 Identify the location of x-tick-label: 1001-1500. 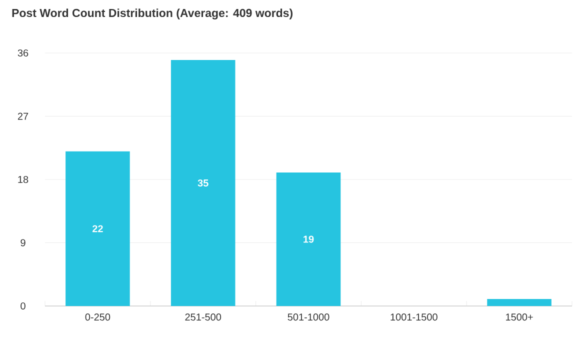
(414, 317).